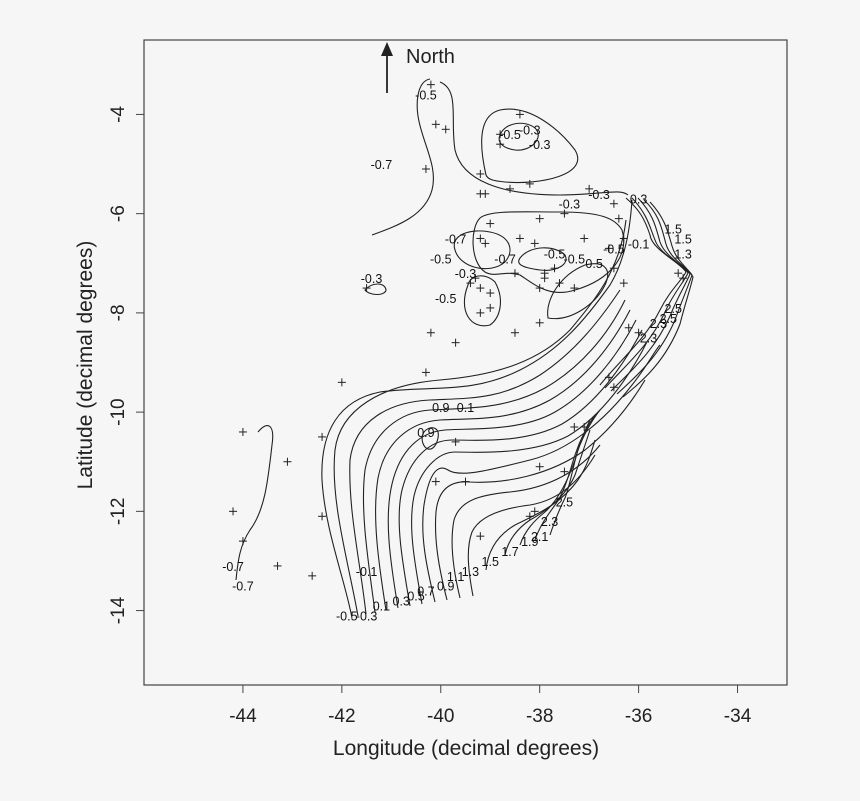  What do you see at coordinates (430, 57) in the screenshot?
I see `north-label: North` at bounding box center [430, 57].